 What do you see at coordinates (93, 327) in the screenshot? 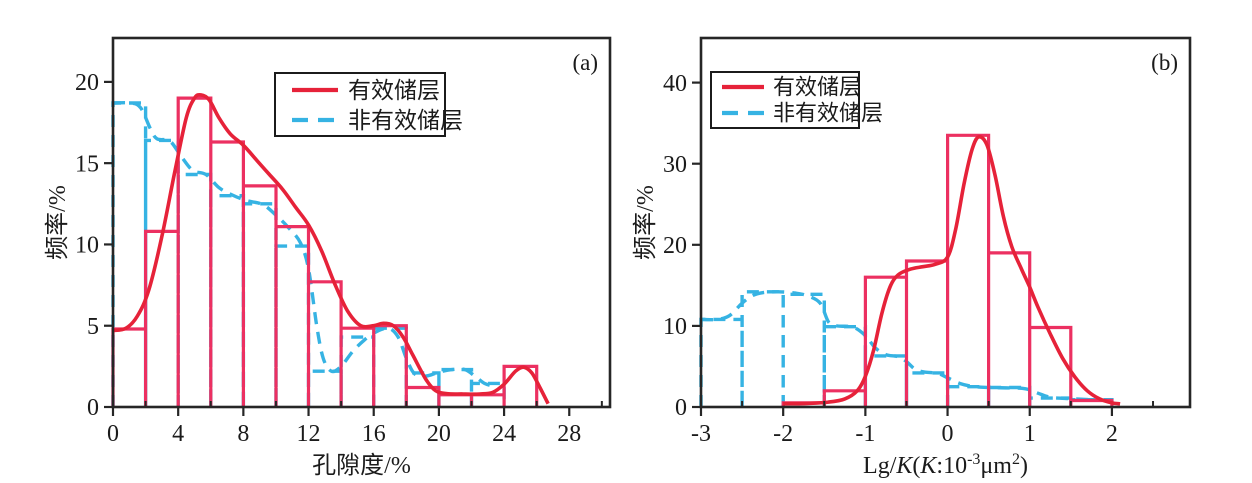
I see `y-tick-label: 5` at bounding box center [93, 327].